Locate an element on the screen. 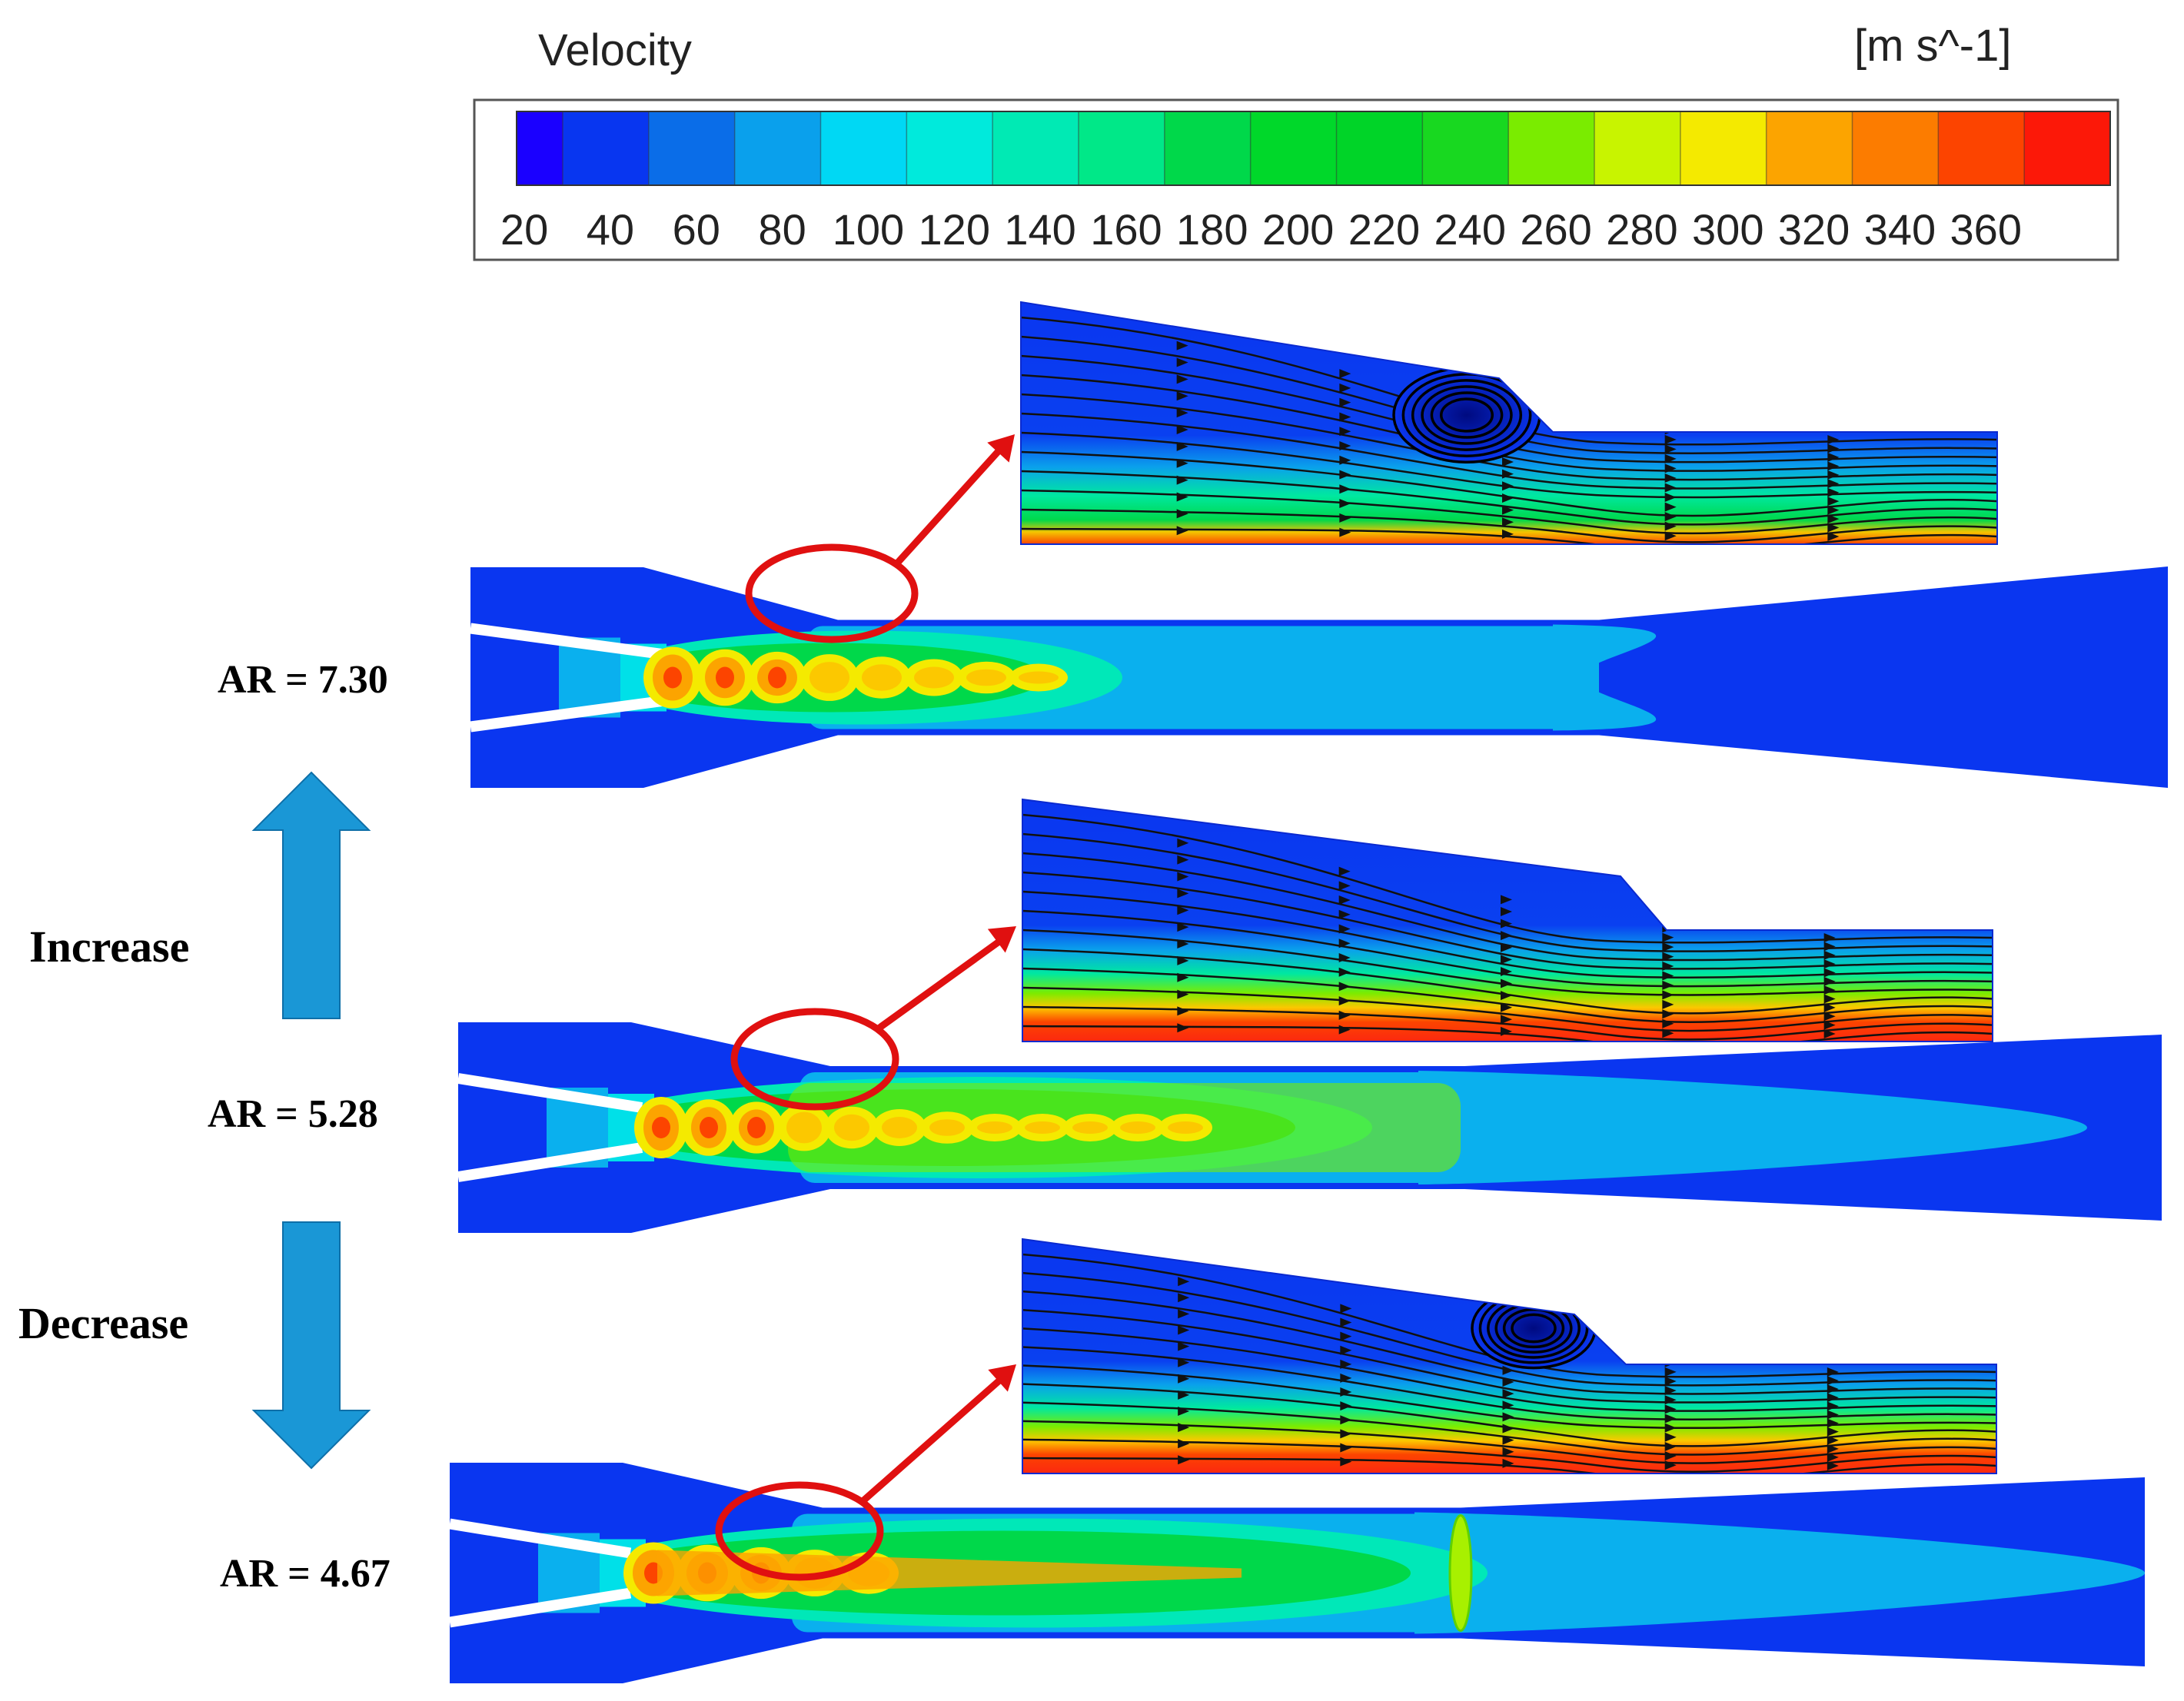 The height and width of the screenshot is (1701, 2184). colorbar-tick-label: 100 is located at coordinates (868, 230).